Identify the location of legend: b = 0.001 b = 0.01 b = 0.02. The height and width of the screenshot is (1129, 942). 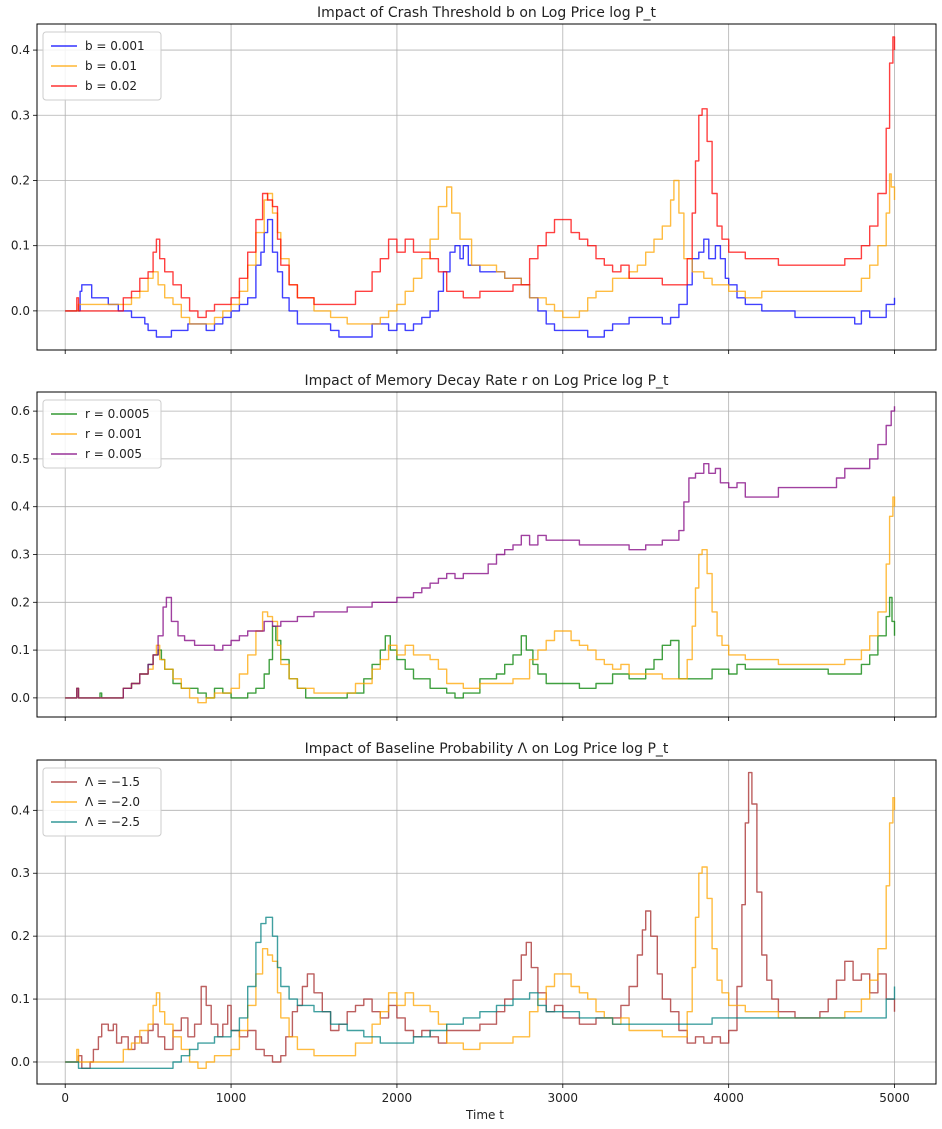
(102, 66).